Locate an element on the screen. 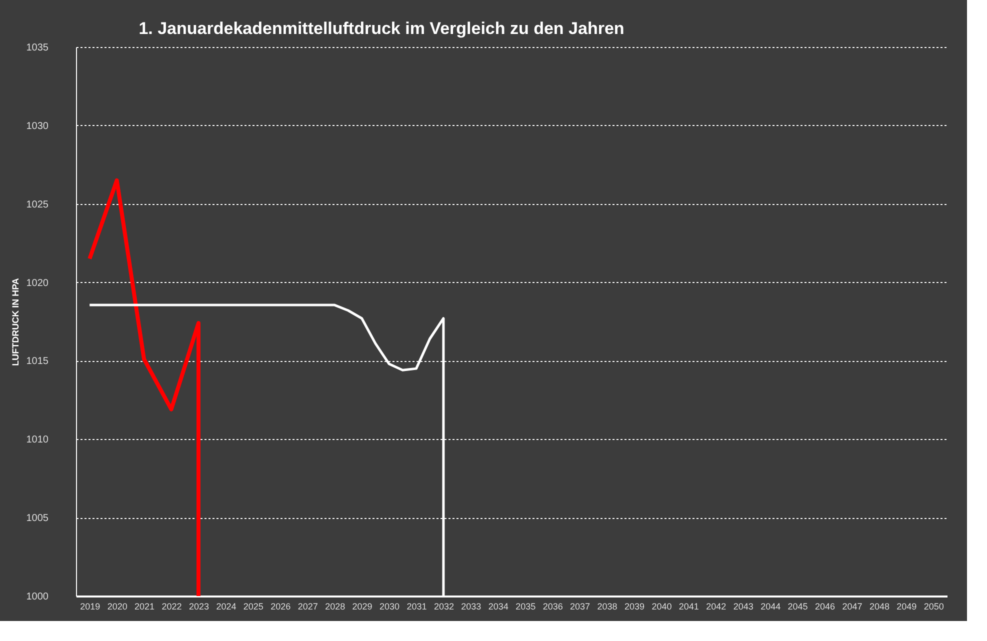 The image size is (987, 641). x-tick-label: 2031 is located at coordinates (416, 607).